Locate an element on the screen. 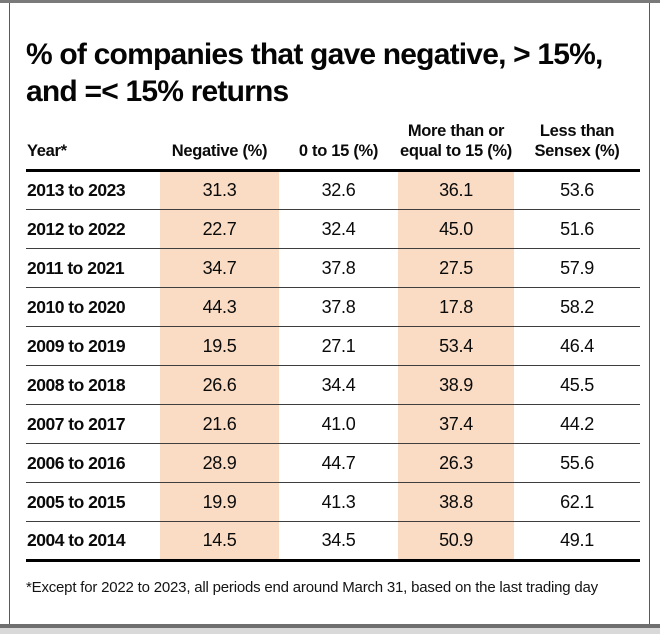 This screenshot has height=634, width=660. value-cell: 38.8 is located at coordinates (456, 502).